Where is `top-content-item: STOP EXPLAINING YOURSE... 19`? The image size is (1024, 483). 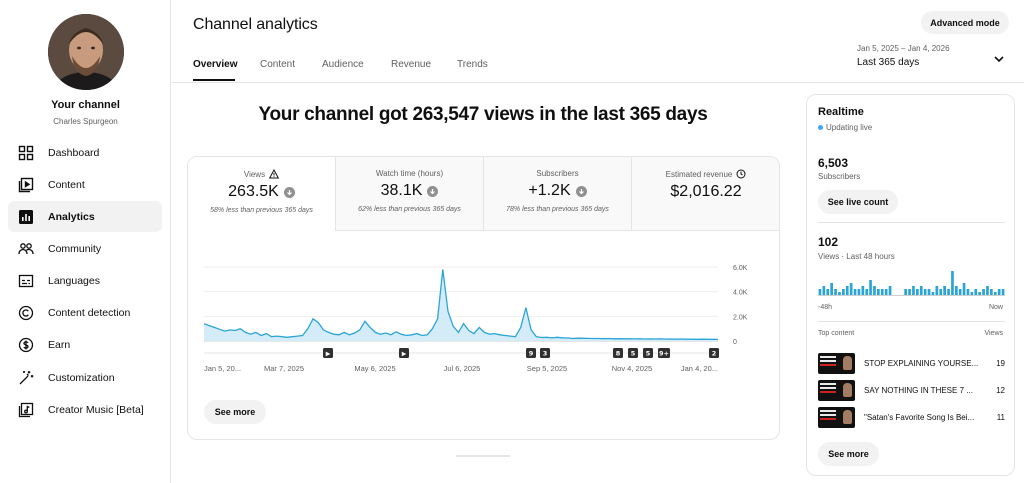
top-content-item: STOP EXPLAINING YOURSE... 19 is located at coordinates (911, 363).